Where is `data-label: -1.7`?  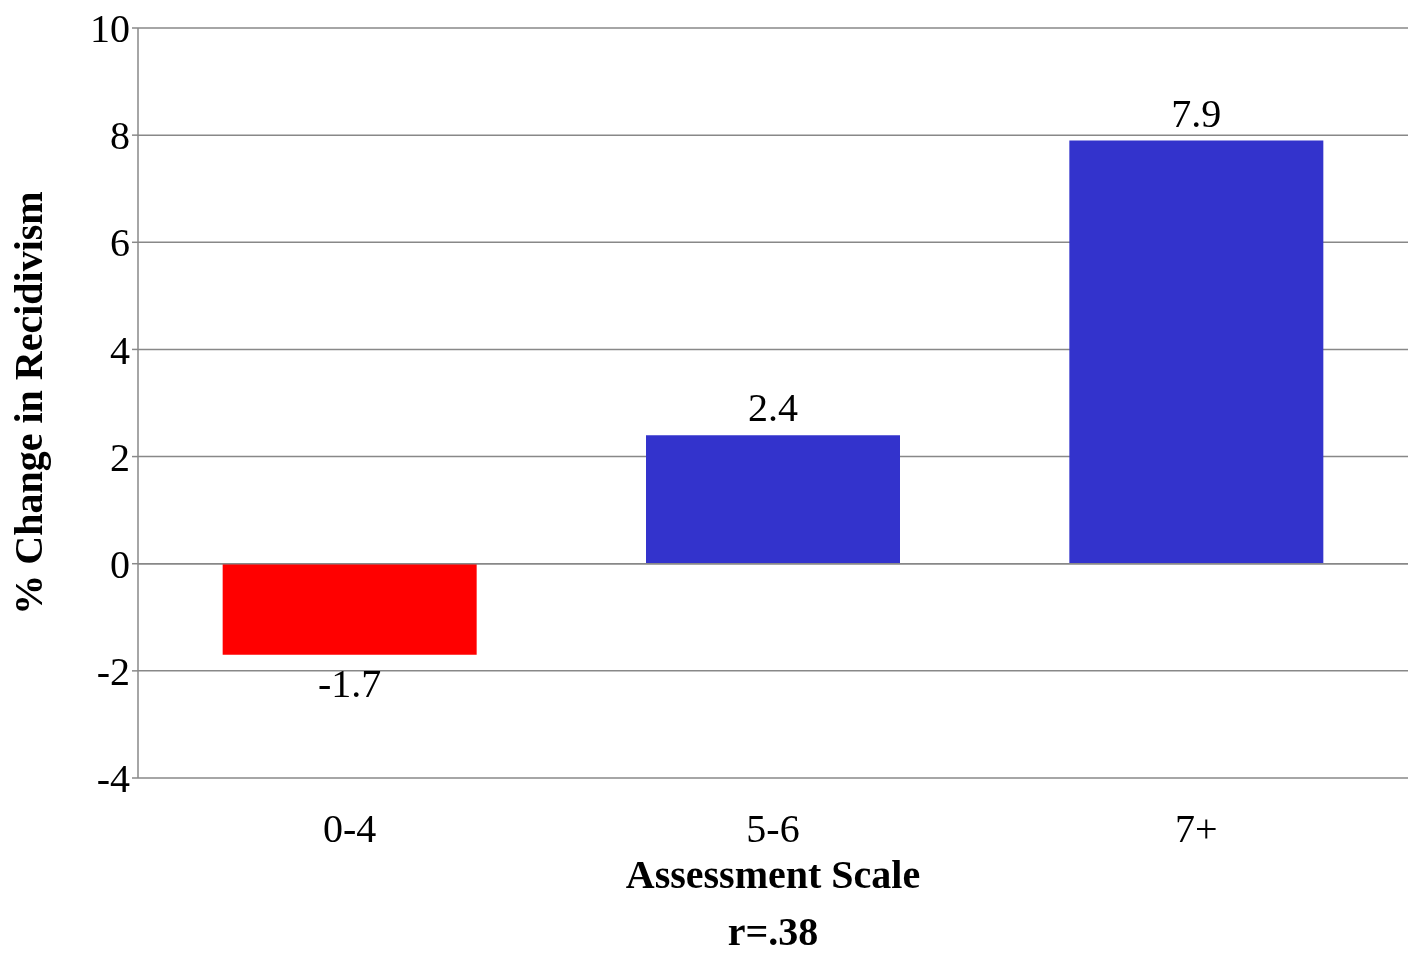
data-label: -1.7 is located at coordinates (350, 683).